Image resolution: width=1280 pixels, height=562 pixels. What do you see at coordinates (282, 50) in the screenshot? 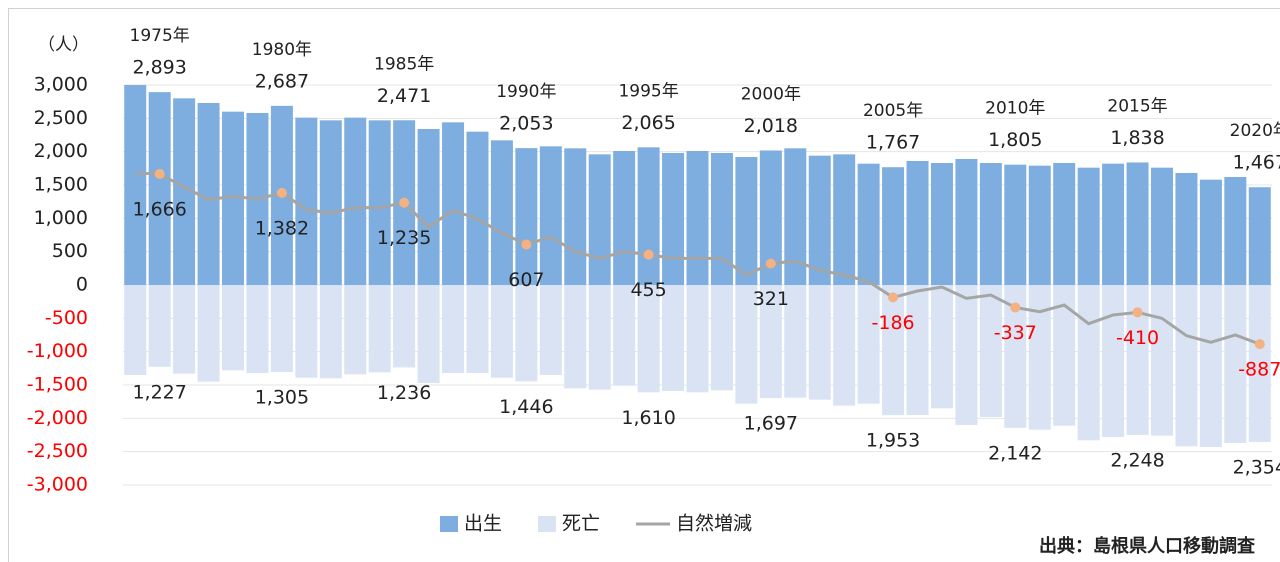
I see `category-label: 1980年` at bounding box center [282, 50].